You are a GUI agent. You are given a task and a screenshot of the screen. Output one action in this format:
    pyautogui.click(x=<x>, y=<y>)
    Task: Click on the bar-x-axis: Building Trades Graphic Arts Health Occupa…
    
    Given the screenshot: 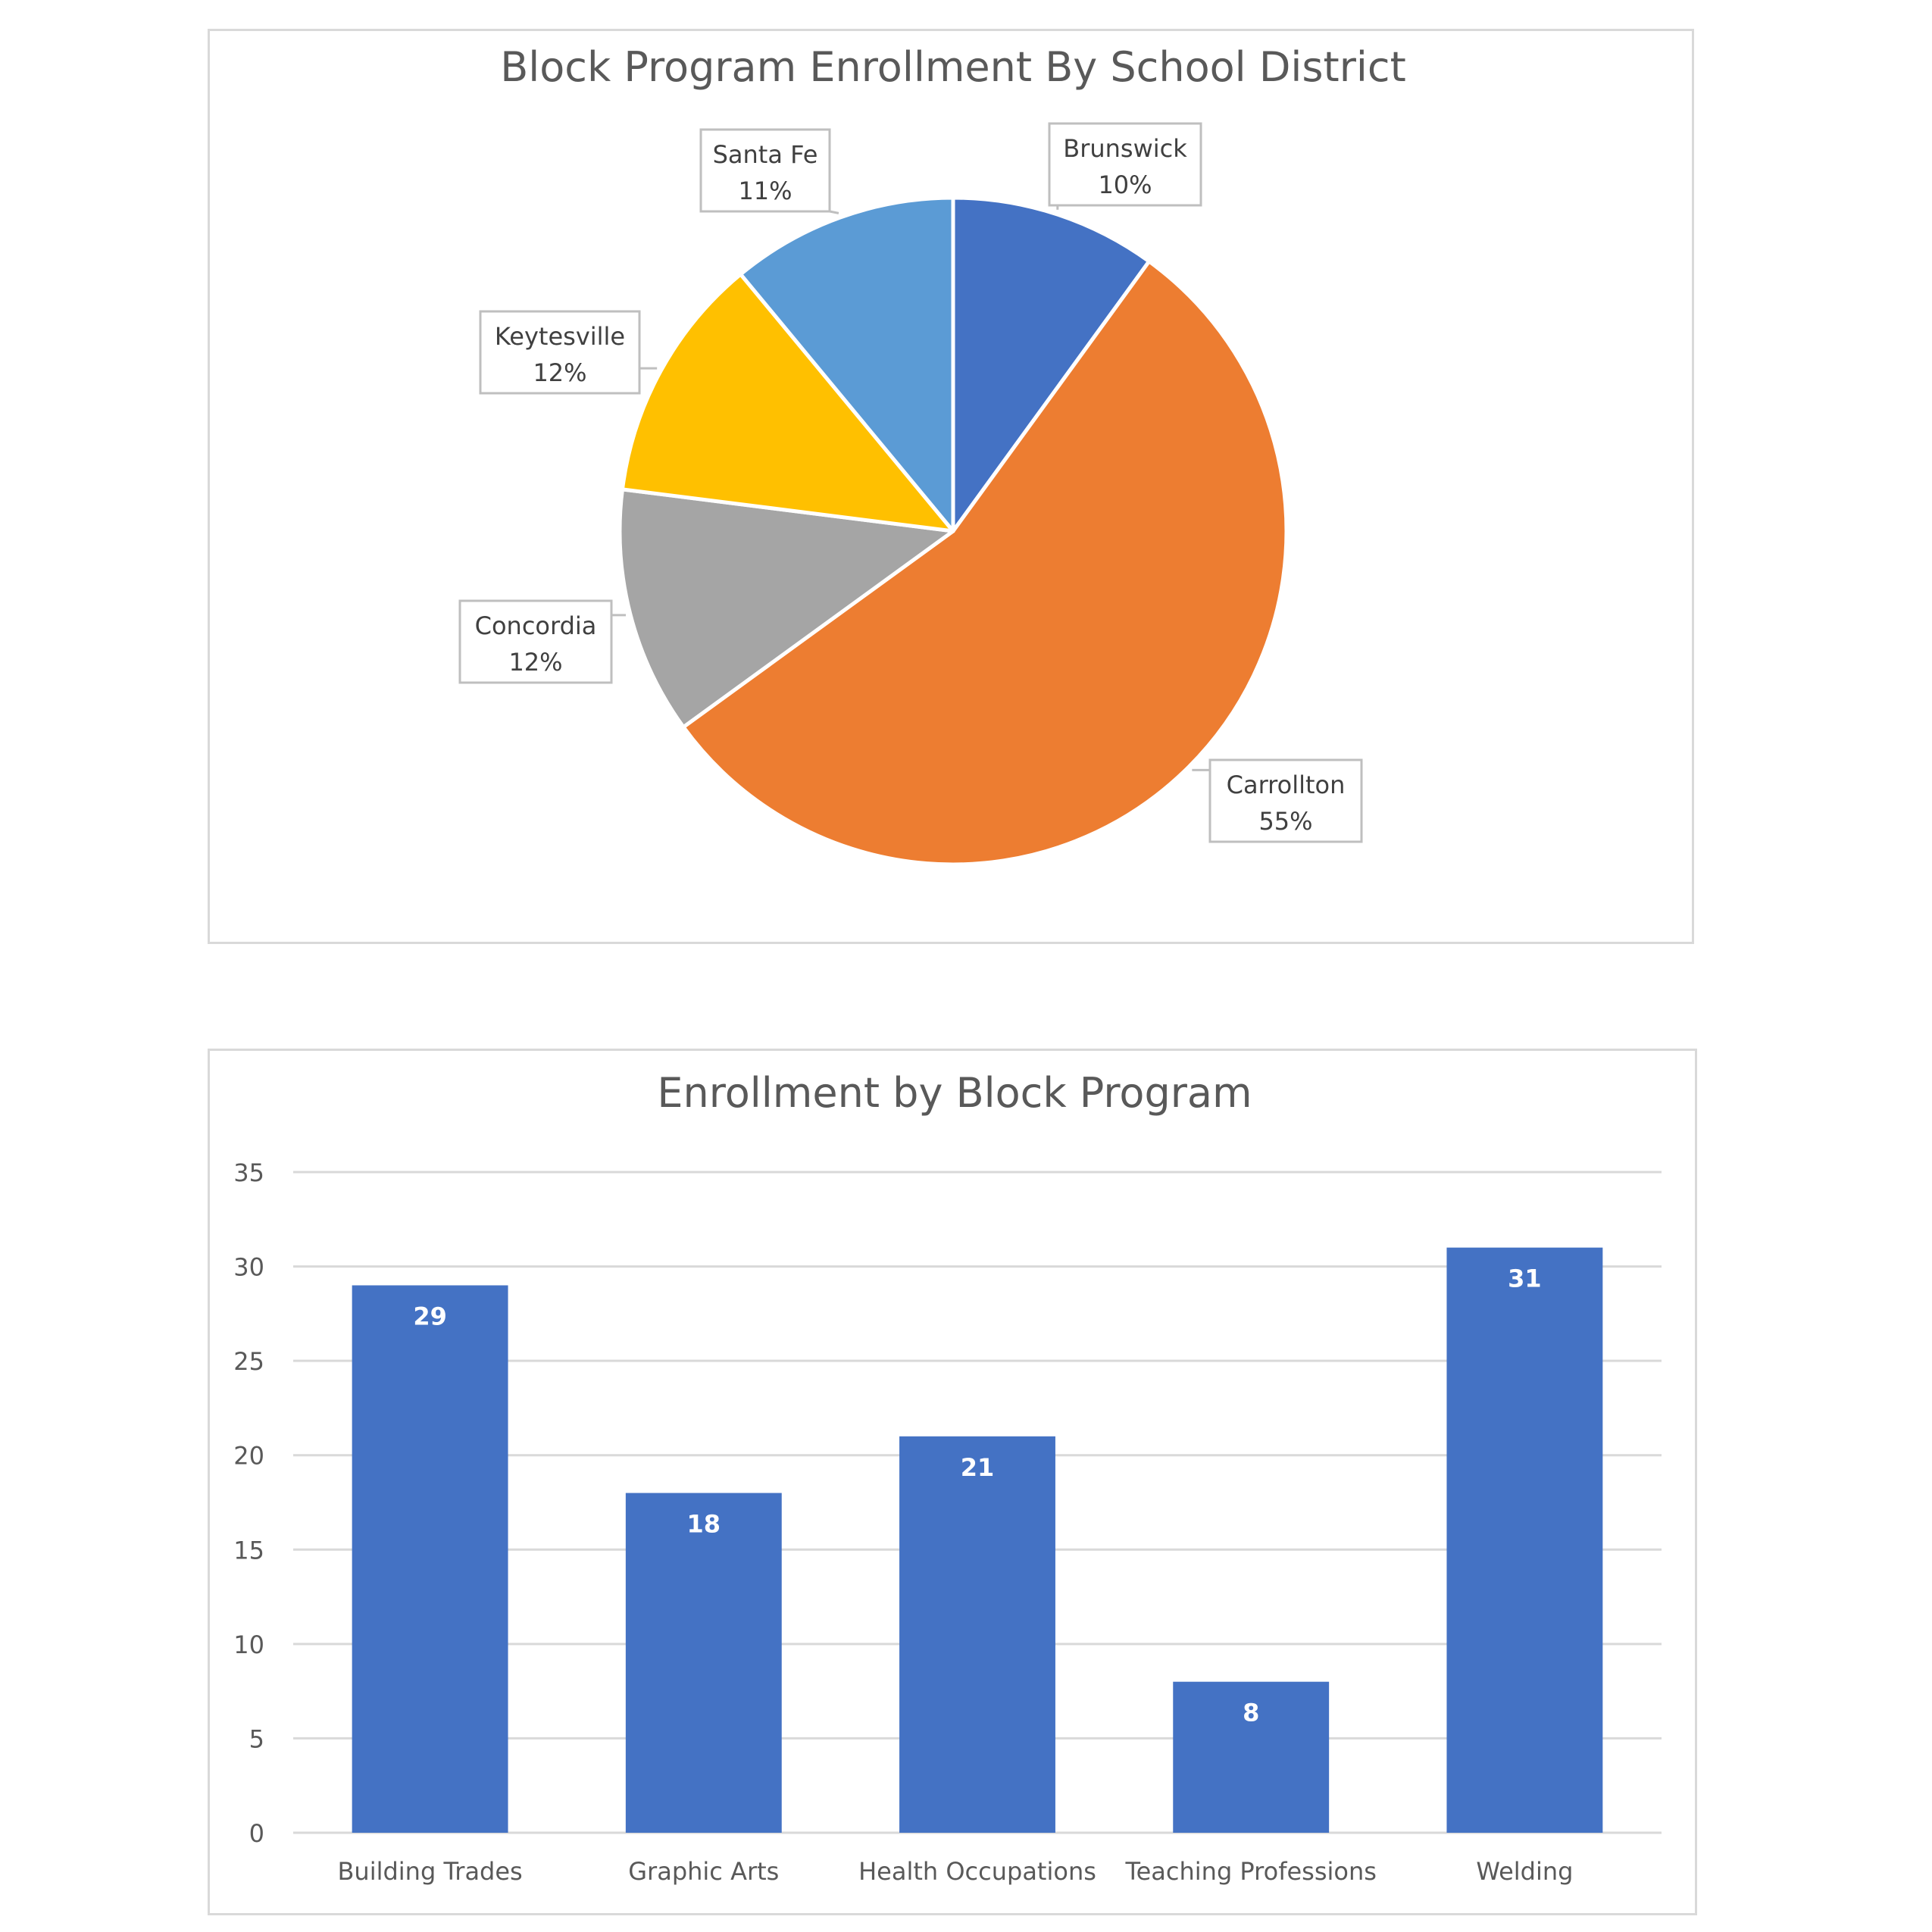 What is the action you would take?
    pyautogui.click(x=955, y=1872)
    